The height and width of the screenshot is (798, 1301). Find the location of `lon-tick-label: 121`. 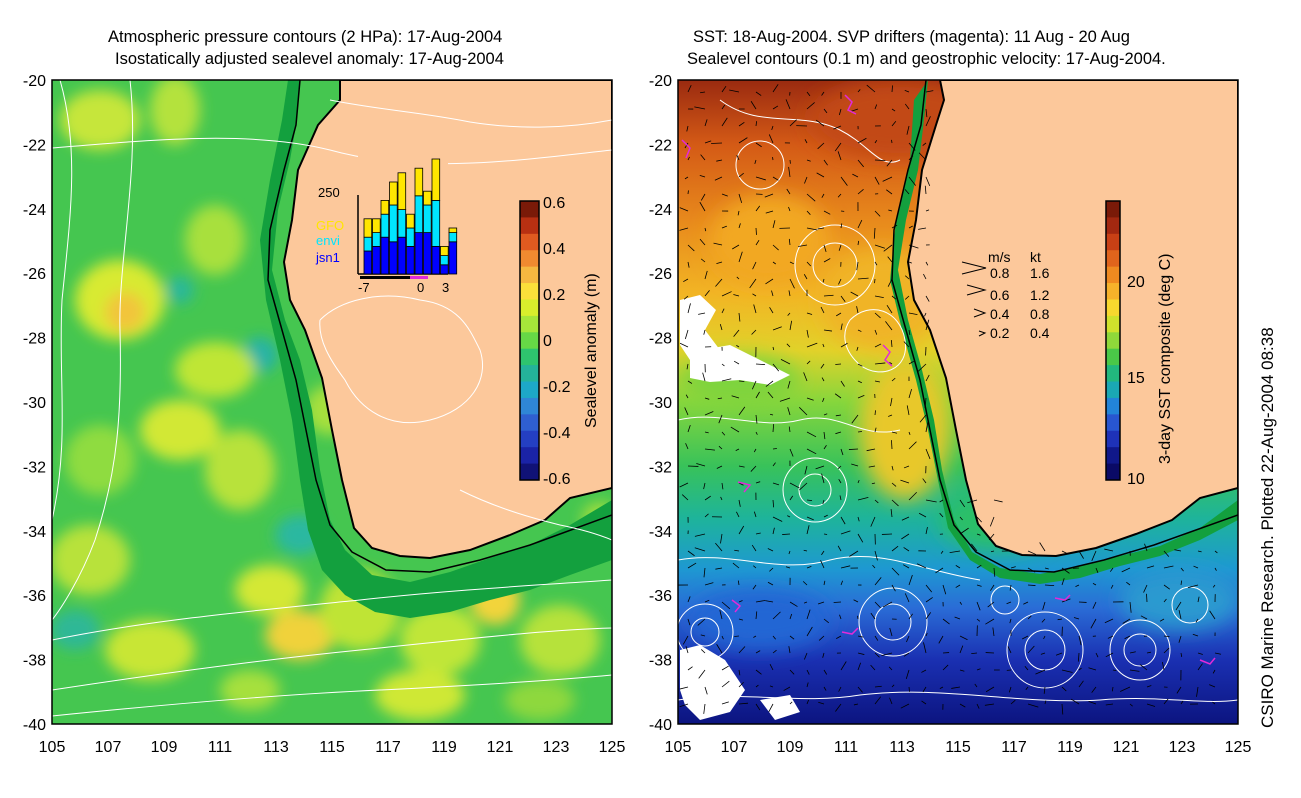

lon-tick-label: 121 is located at coordinates (500, 747).